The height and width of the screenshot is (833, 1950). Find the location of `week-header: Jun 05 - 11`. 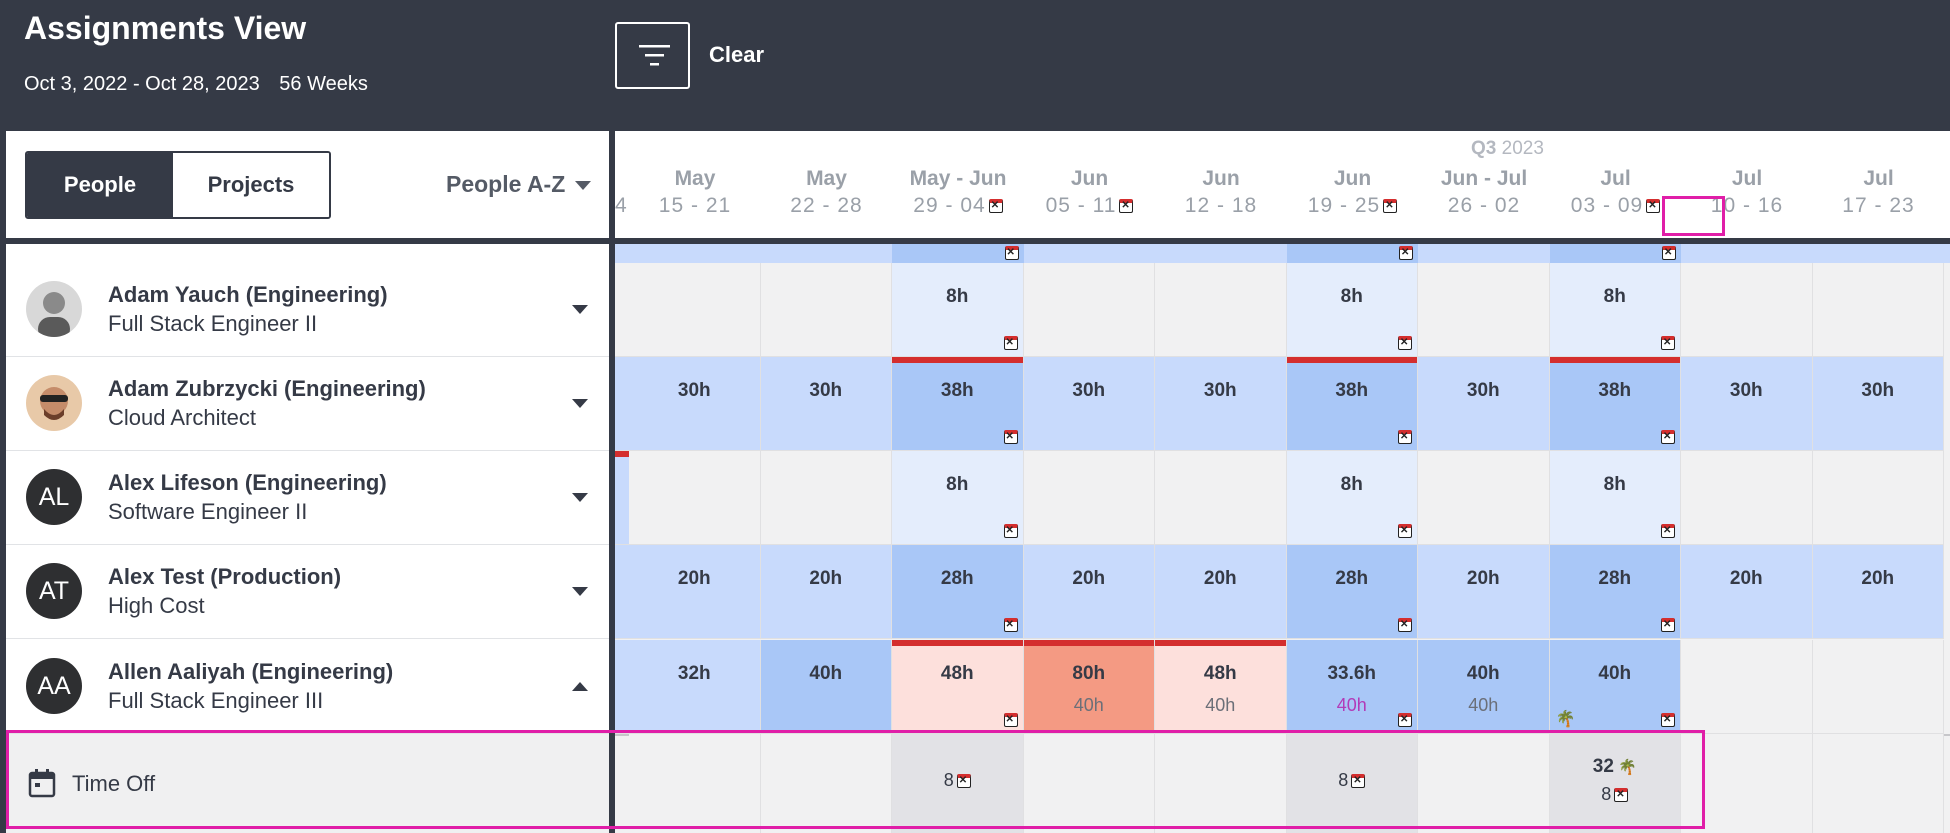

week-header: Jun 05 - 11 is located at coordinates (1090, 192).